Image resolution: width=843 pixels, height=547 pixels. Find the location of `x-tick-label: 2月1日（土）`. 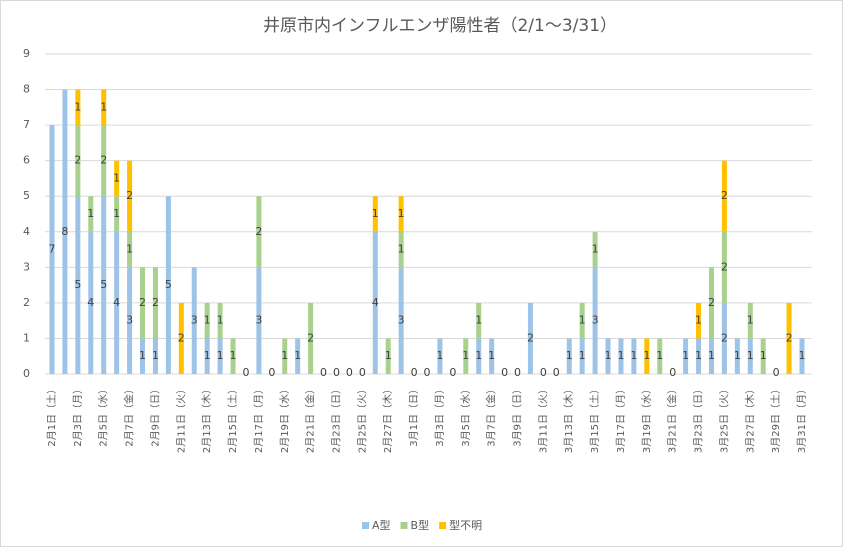

x-tick-label: 2月1日（土） is located at coordinates (51, 415).